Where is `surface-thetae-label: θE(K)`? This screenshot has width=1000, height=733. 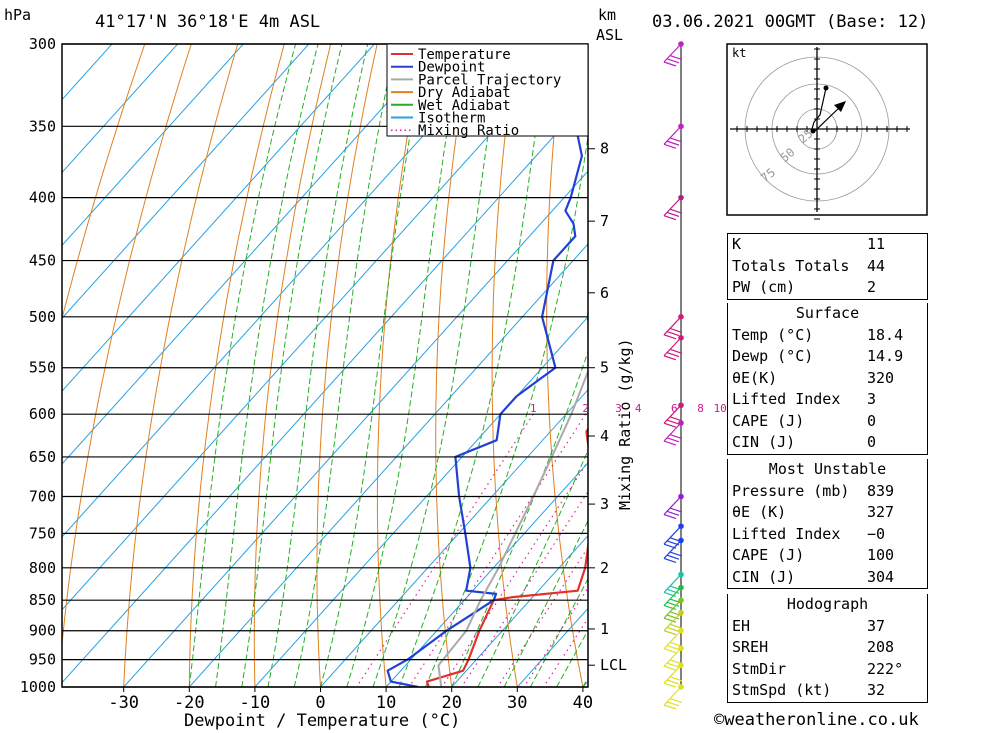
surface-thetae-label: θE(K) is located at coordinates (755, 377).